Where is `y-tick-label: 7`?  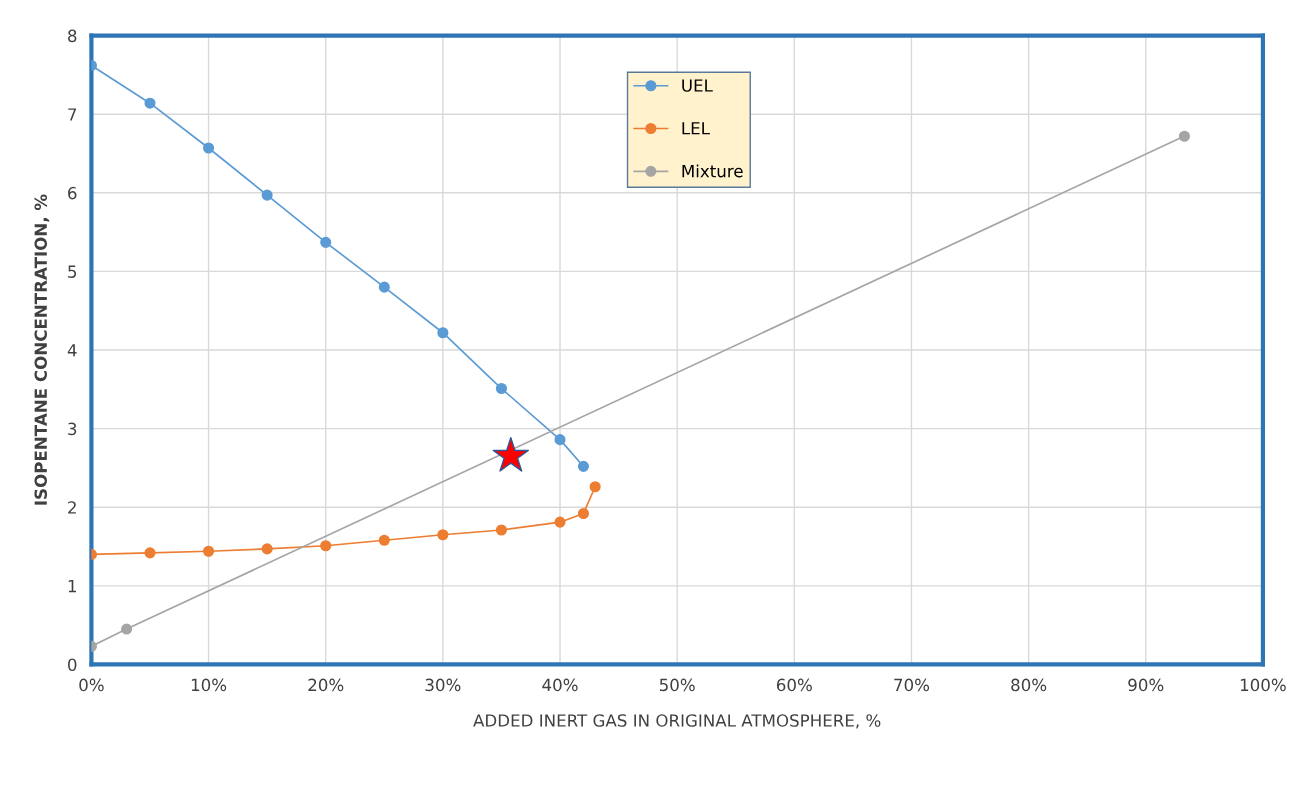
y-tick-label: 7 is located at coordinates (72, 114).